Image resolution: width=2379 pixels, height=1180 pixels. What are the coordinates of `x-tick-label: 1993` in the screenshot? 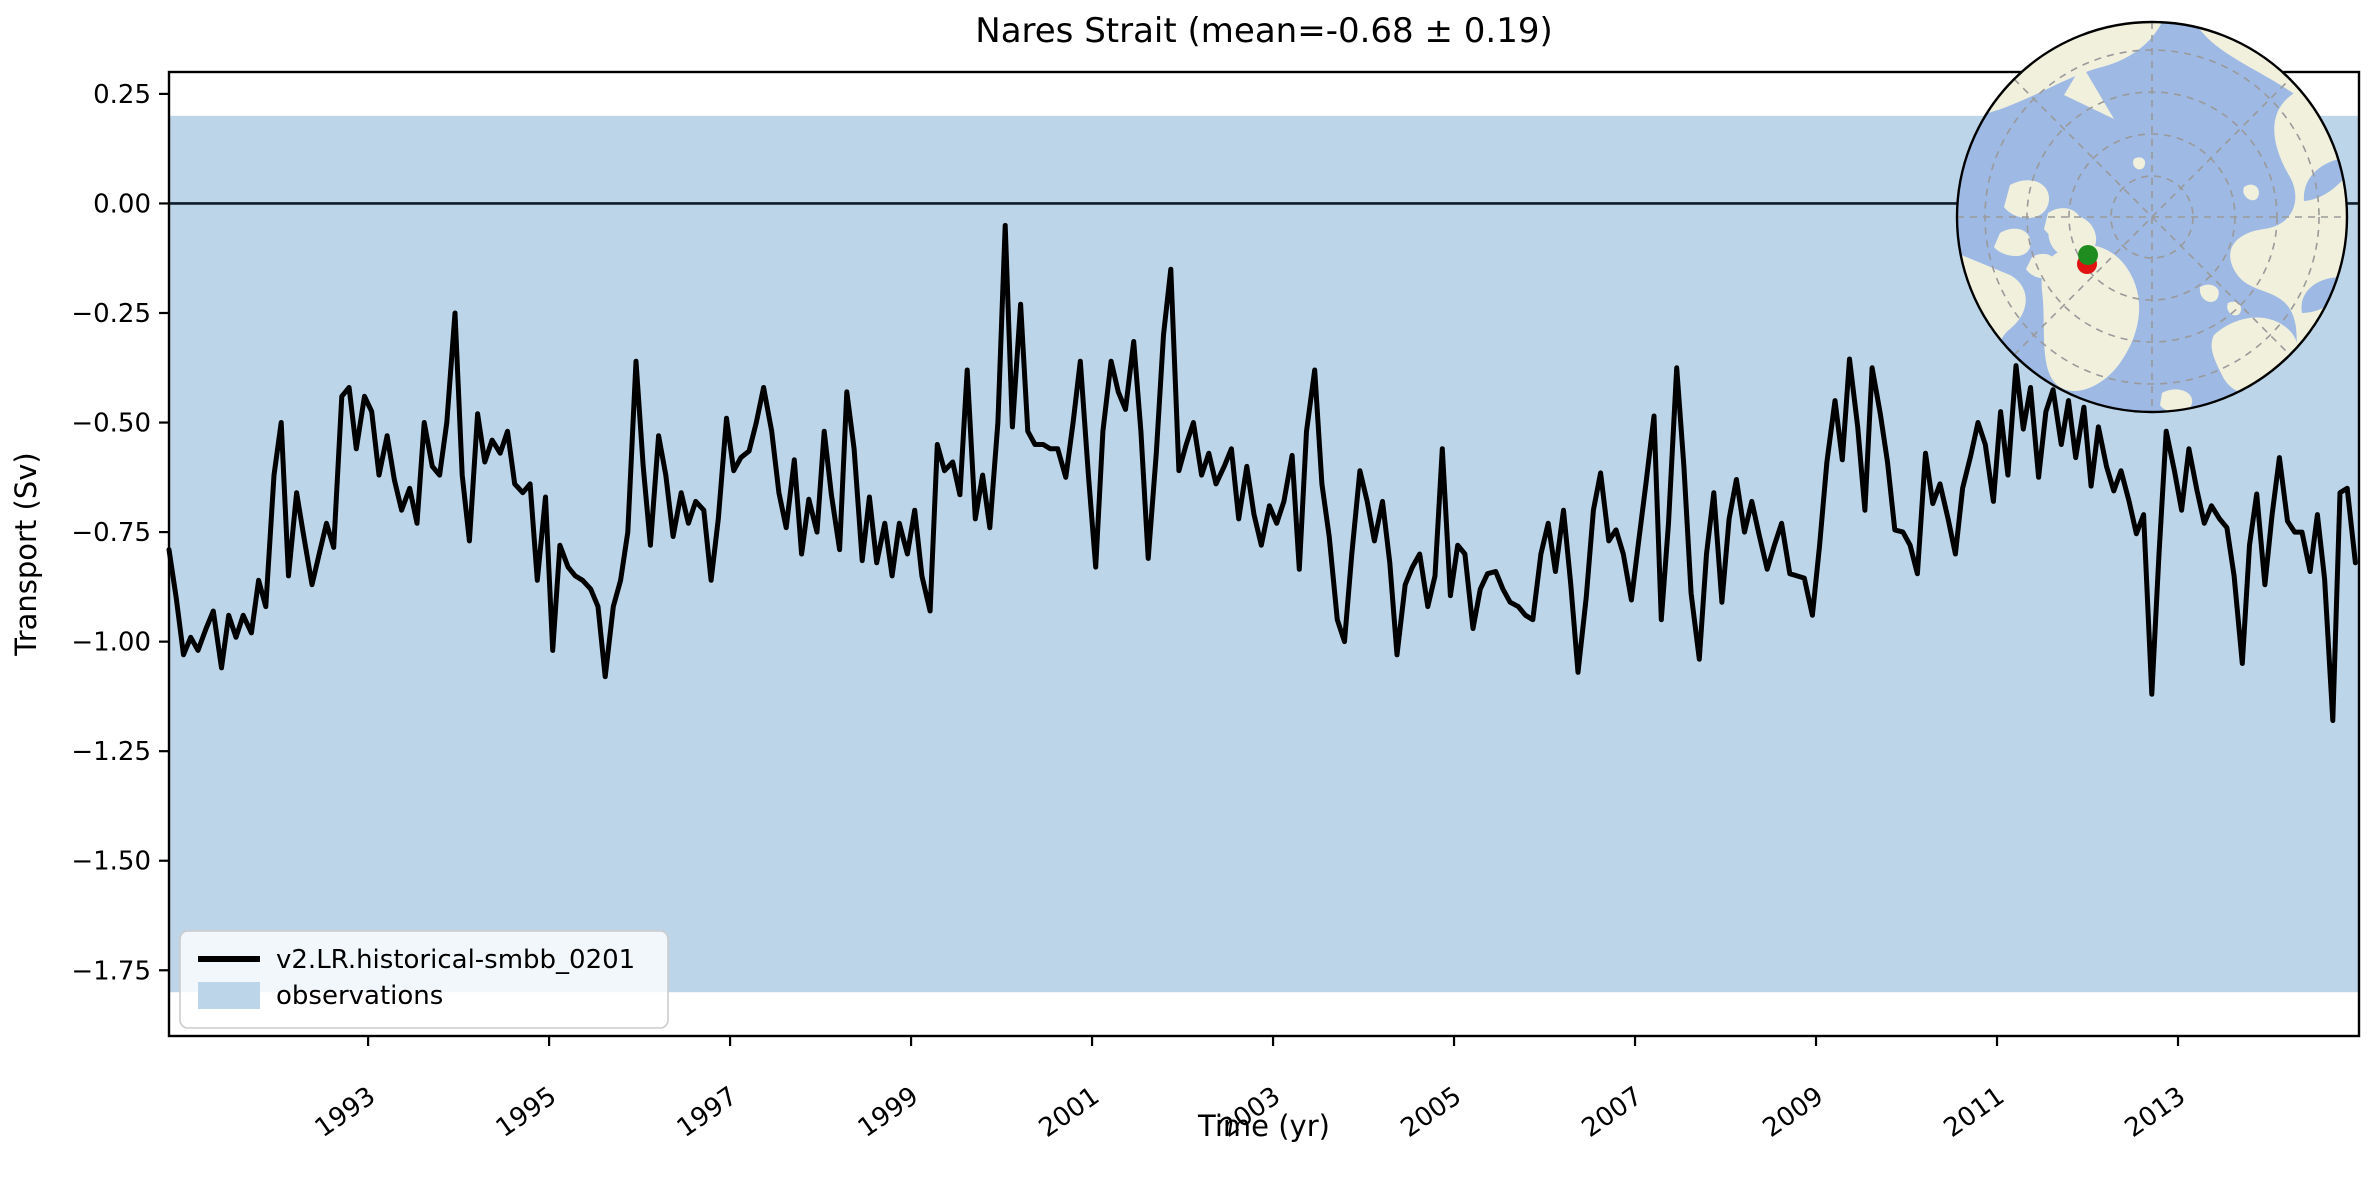 It's located at (345, 1112).